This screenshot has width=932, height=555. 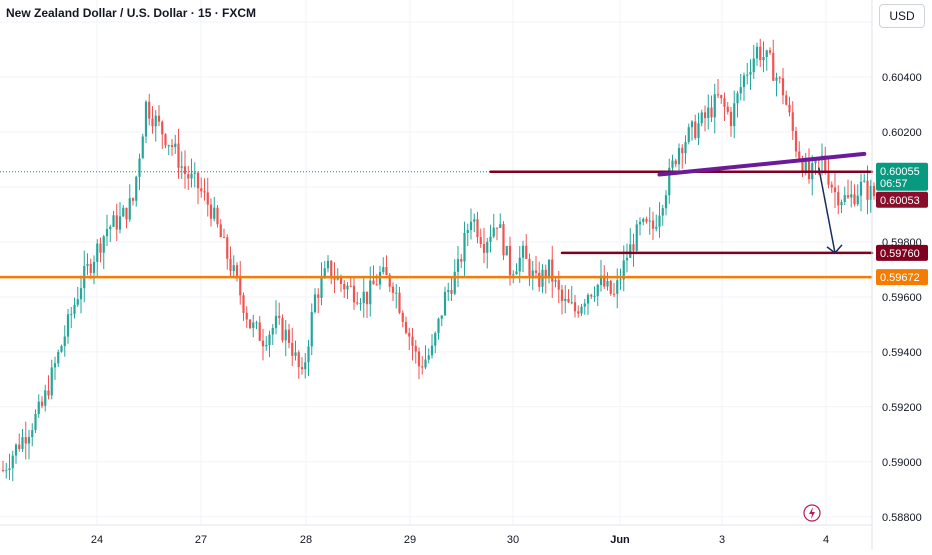 I want to click on y-tick-label: 0.59600, so click(x=902, y=298).